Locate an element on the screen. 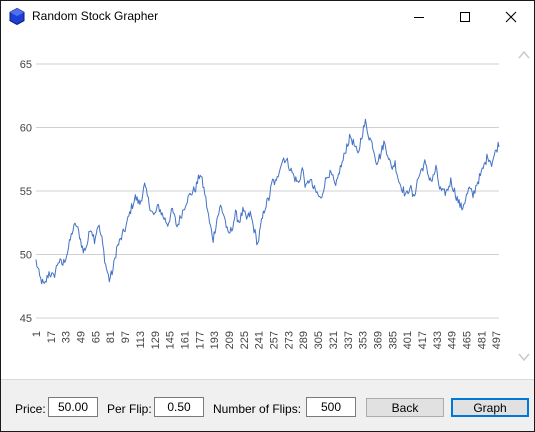 This screenshot has width=535, height=432. window-title: Random Stock Grapher is located at coordinates (95, 16).